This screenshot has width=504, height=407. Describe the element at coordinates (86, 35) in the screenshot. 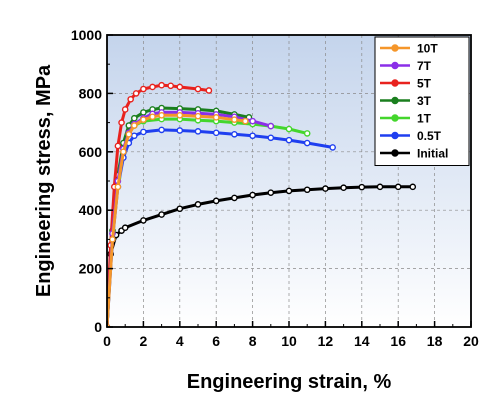

I see `y-tick-label: 1000` at that location.